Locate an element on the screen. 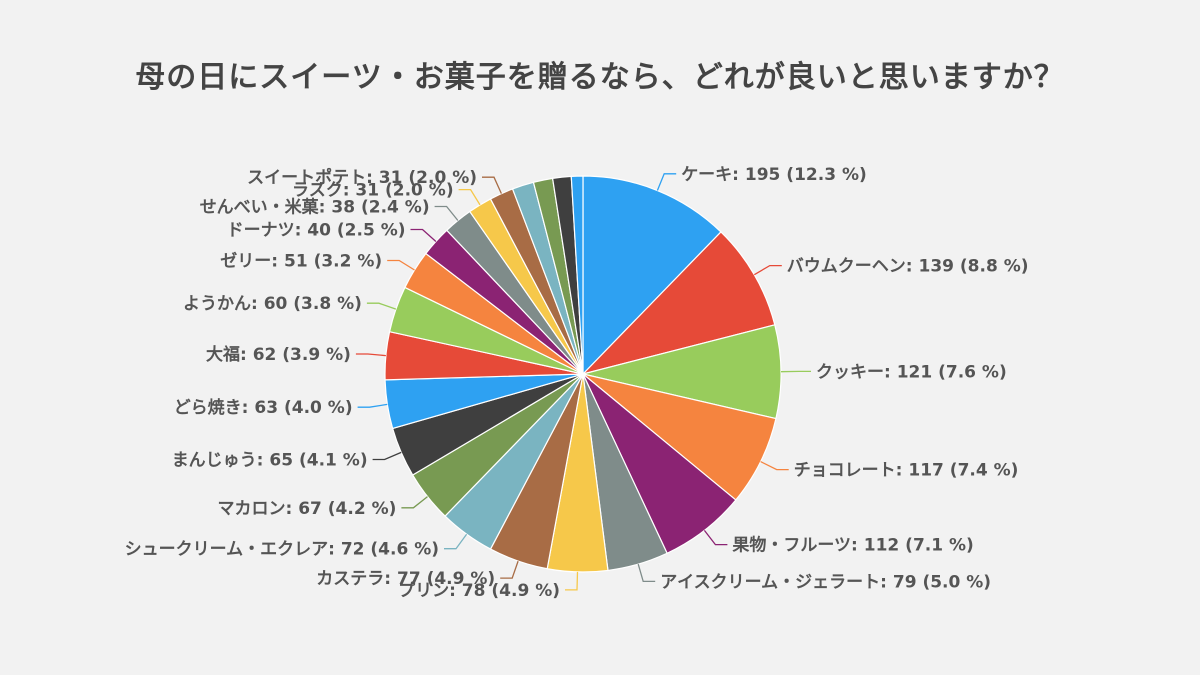 The height and width of the screenshot is (675, 1200). slice-label-17: ラスク: 31 (2.0 %) is located at coordinates (373, 191).